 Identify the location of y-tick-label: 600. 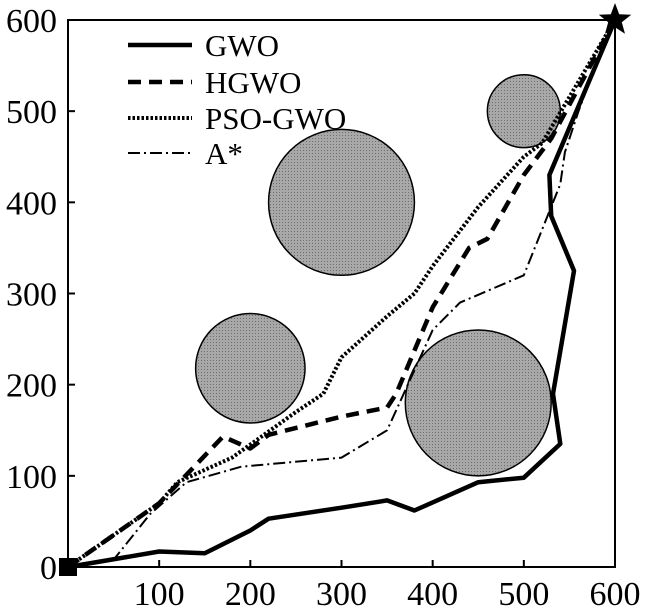
(31, 21).